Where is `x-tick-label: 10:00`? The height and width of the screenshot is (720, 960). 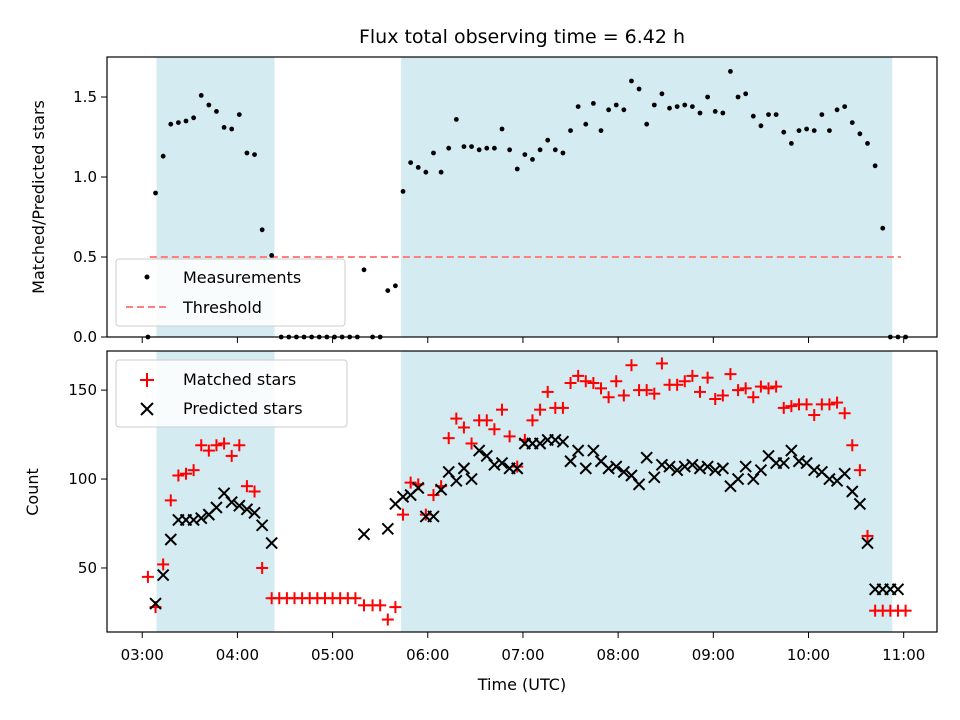 x-tick-label: 10:00 is located at coordinates (808, 655).